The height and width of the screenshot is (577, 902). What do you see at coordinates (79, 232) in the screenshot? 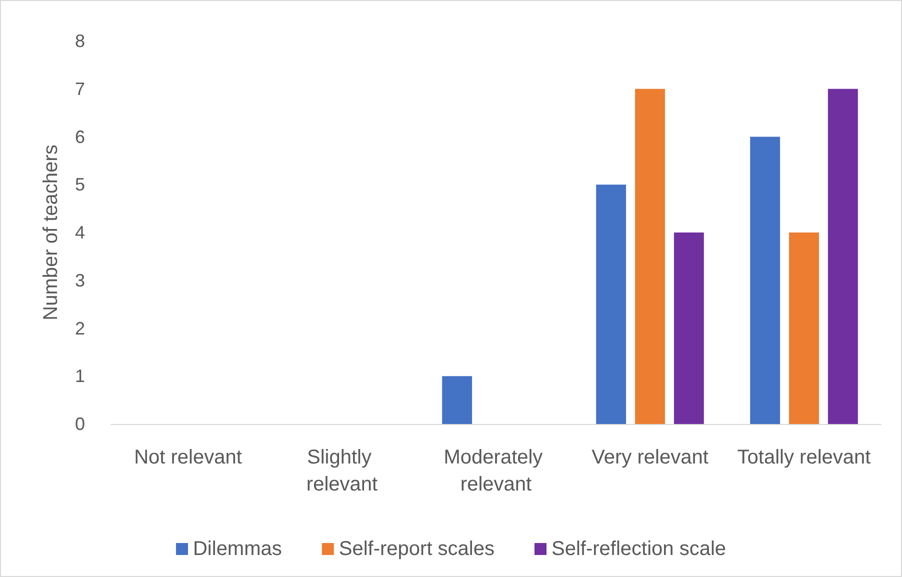
I see `y-tick-label: 4` at bounding box center [79, 232].